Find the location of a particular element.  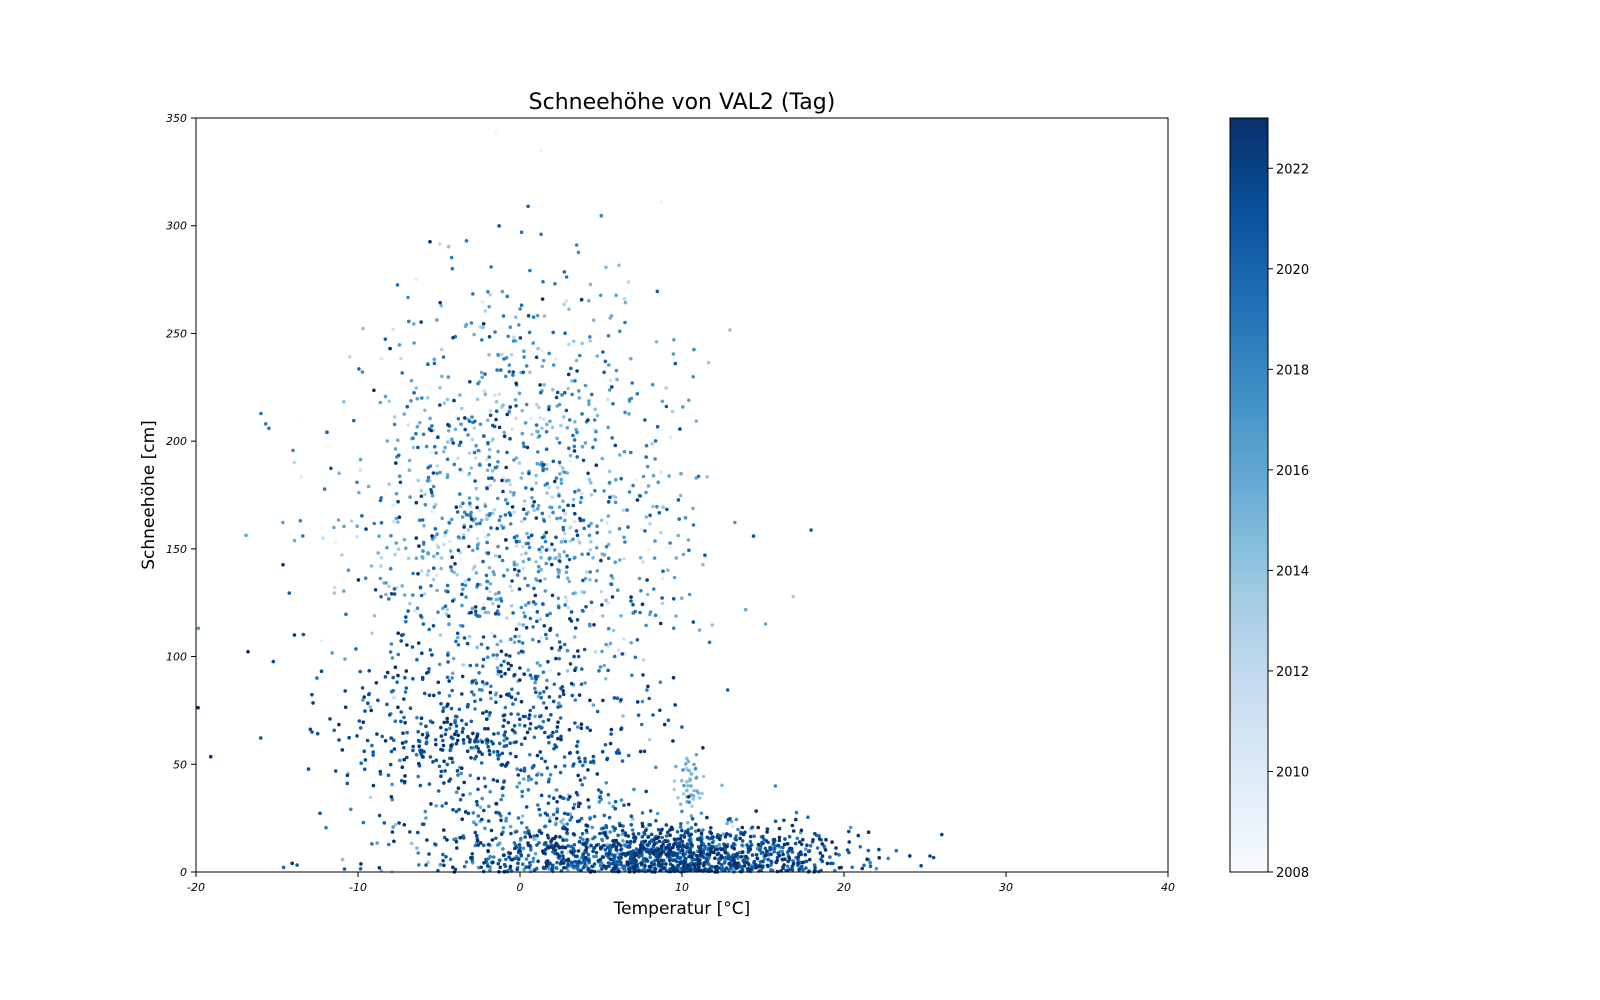

colorbar-tick-label: 2016 is located at coordinates (1292, 471).